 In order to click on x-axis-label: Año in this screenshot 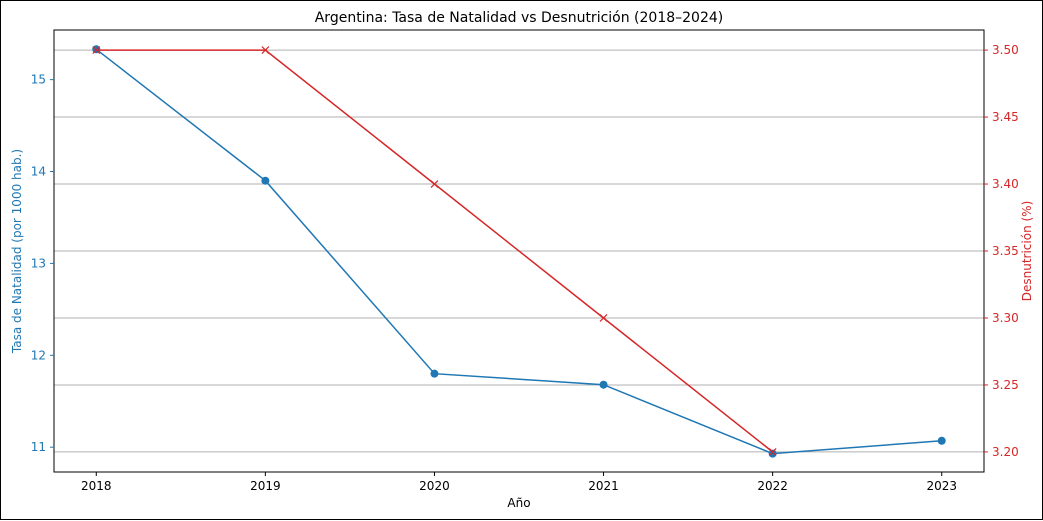, I will do `click(518, 503)`.